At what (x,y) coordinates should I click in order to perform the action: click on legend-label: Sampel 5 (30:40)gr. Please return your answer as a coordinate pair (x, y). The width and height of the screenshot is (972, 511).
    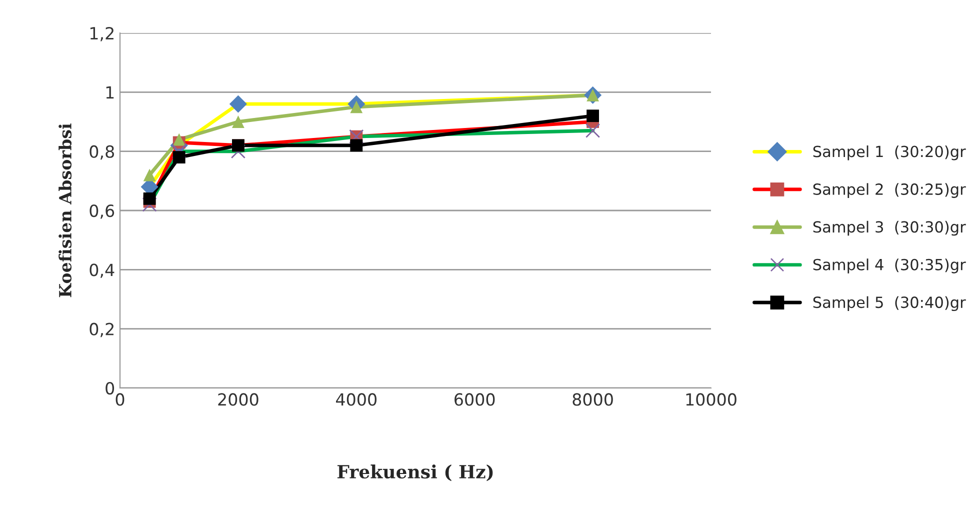
    Looking at the image, I should click on (889, 304).